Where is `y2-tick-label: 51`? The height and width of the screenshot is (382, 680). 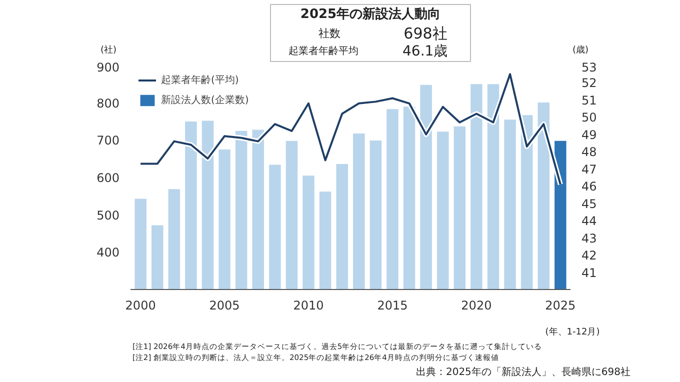
y2-tick-label: 51 is located at coordinates (589, 100).